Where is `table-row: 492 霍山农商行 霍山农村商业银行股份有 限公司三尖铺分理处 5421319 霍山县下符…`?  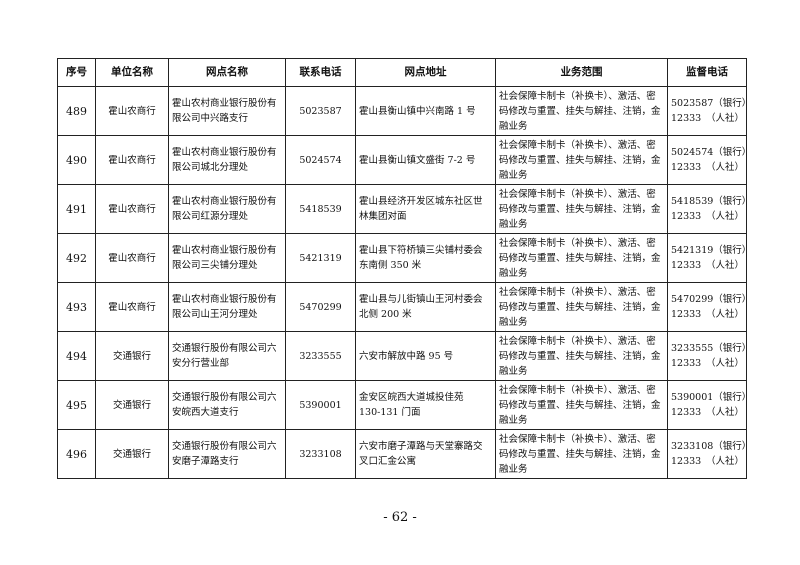 table-row: 492 霍山农商行 霍山农村商业银行股份有 限公司三尖铺分理处 5421319 霍山县下符… is located at coordinates (404, 258).